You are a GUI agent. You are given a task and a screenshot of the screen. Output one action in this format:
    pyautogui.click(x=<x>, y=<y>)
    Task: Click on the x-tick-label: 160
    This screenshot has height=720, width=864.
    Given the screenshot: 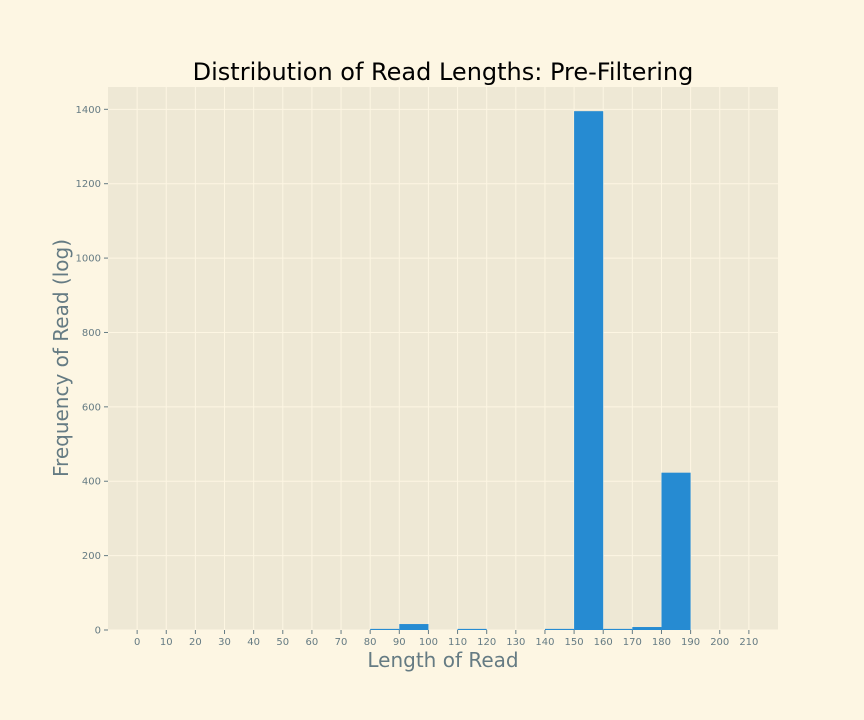 What is the action you would take?
    pyautogui.click(x=603, y=642)
    